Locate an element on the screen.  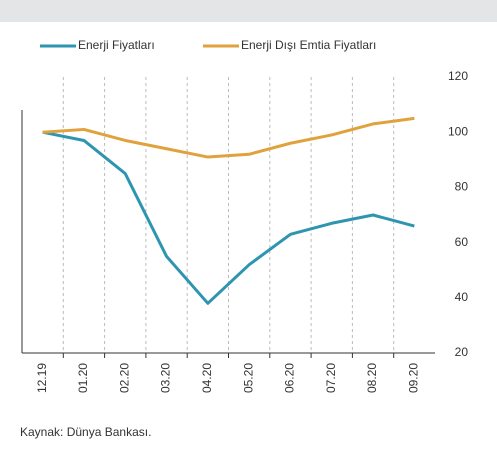
y-tick-label: 20 is located at coordinates (462, 352).